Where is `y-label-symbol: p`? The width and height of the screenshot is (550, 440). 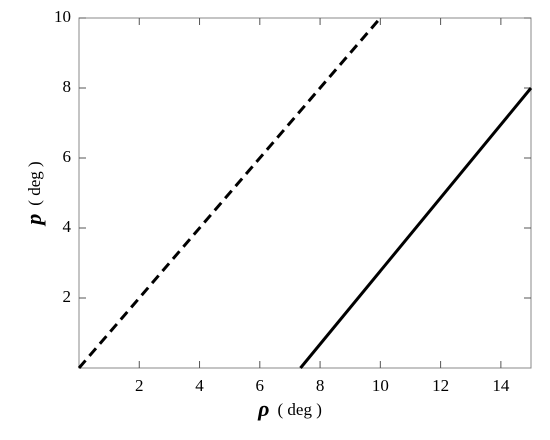
y-label-symbol: p is located at coordinates (33, 220).